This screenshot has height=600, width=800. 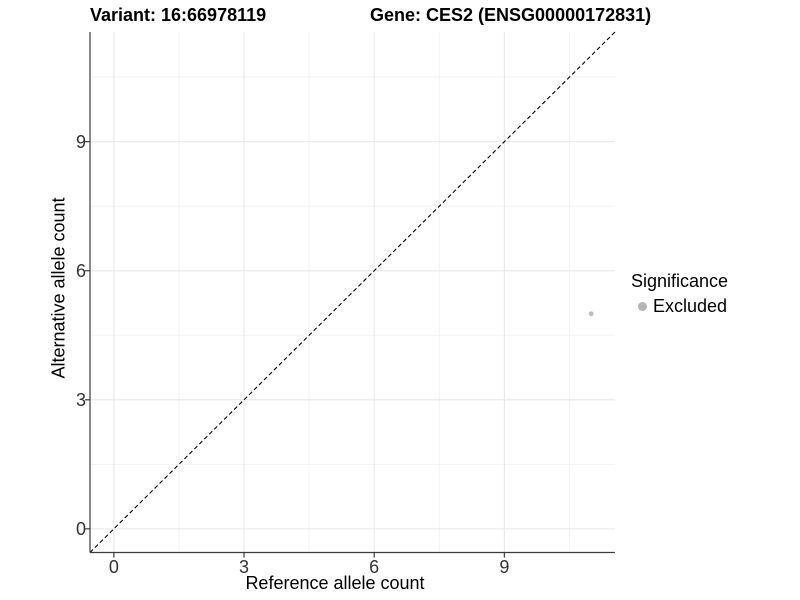 I want to click on legend-item: Excluded, so click(x=679, y=306).